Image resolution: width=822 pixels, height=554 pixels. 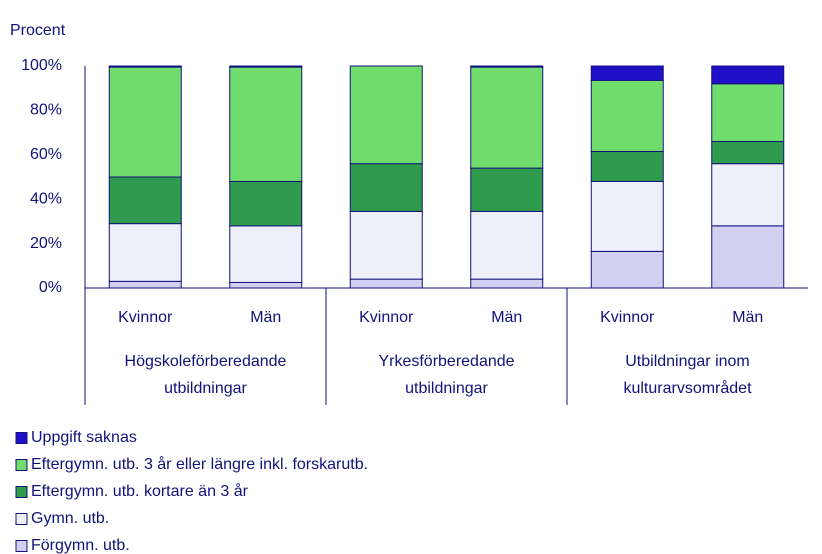 I want to click on legend-label: Gymn. utb., so click(x=70, y=518).